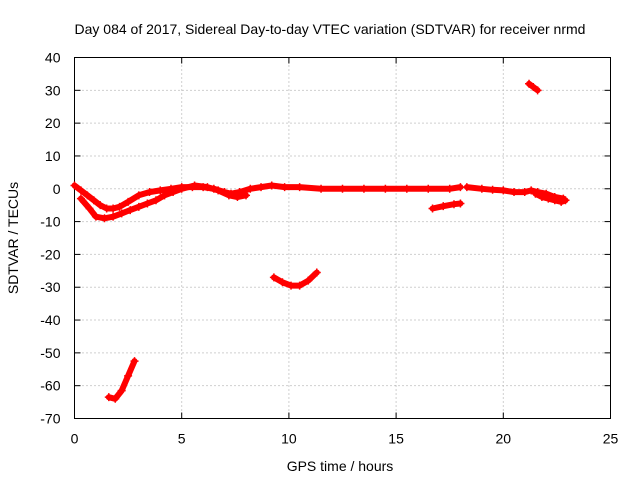  What do you see at coordinates (50, 419) in the screenshot?
I see `y-tick-label: -70` at bounding box center [50, 419].